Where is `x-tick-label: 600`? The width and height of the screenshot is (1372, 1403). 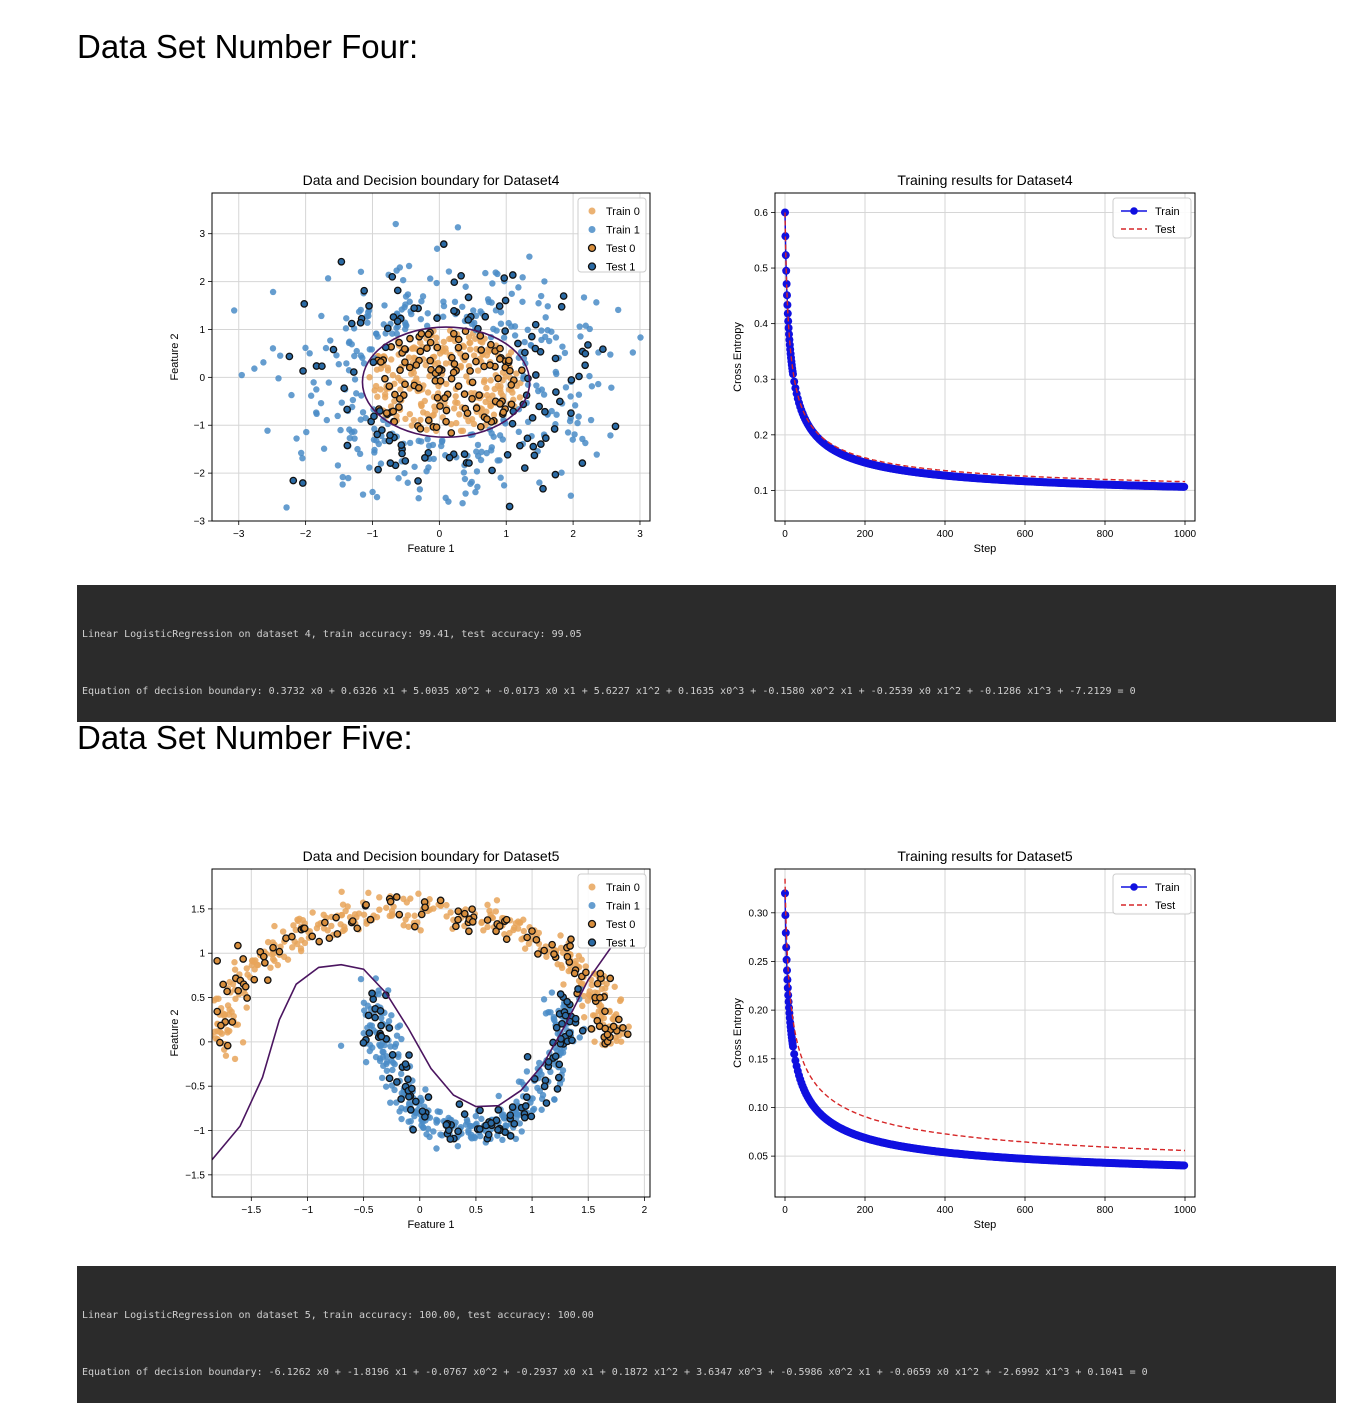
x-tick-label: 600 is located at coordinates (1025, 1210).